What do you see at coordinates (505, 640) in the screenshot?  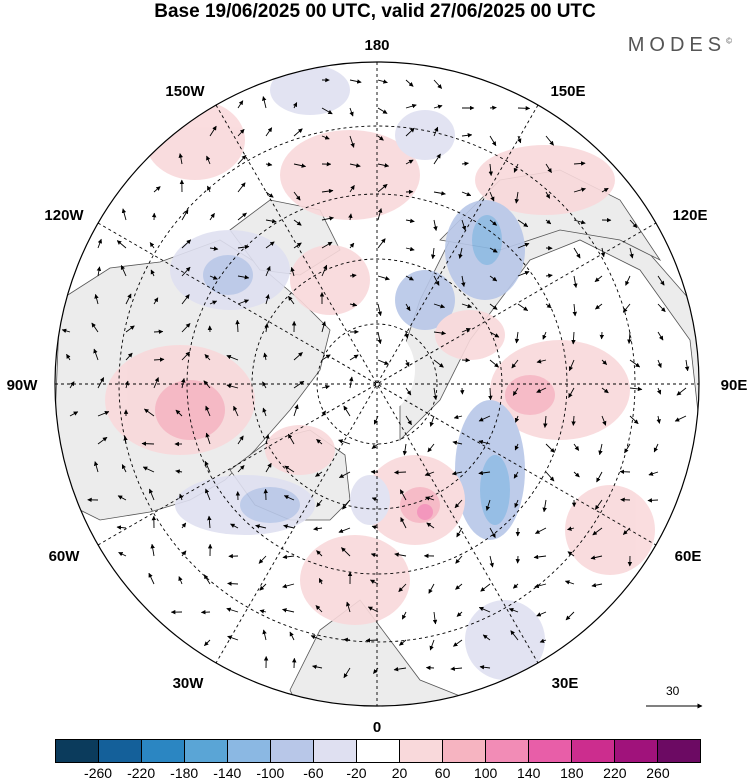 I see `negative-anomaly` at bounding box center [505, 640].